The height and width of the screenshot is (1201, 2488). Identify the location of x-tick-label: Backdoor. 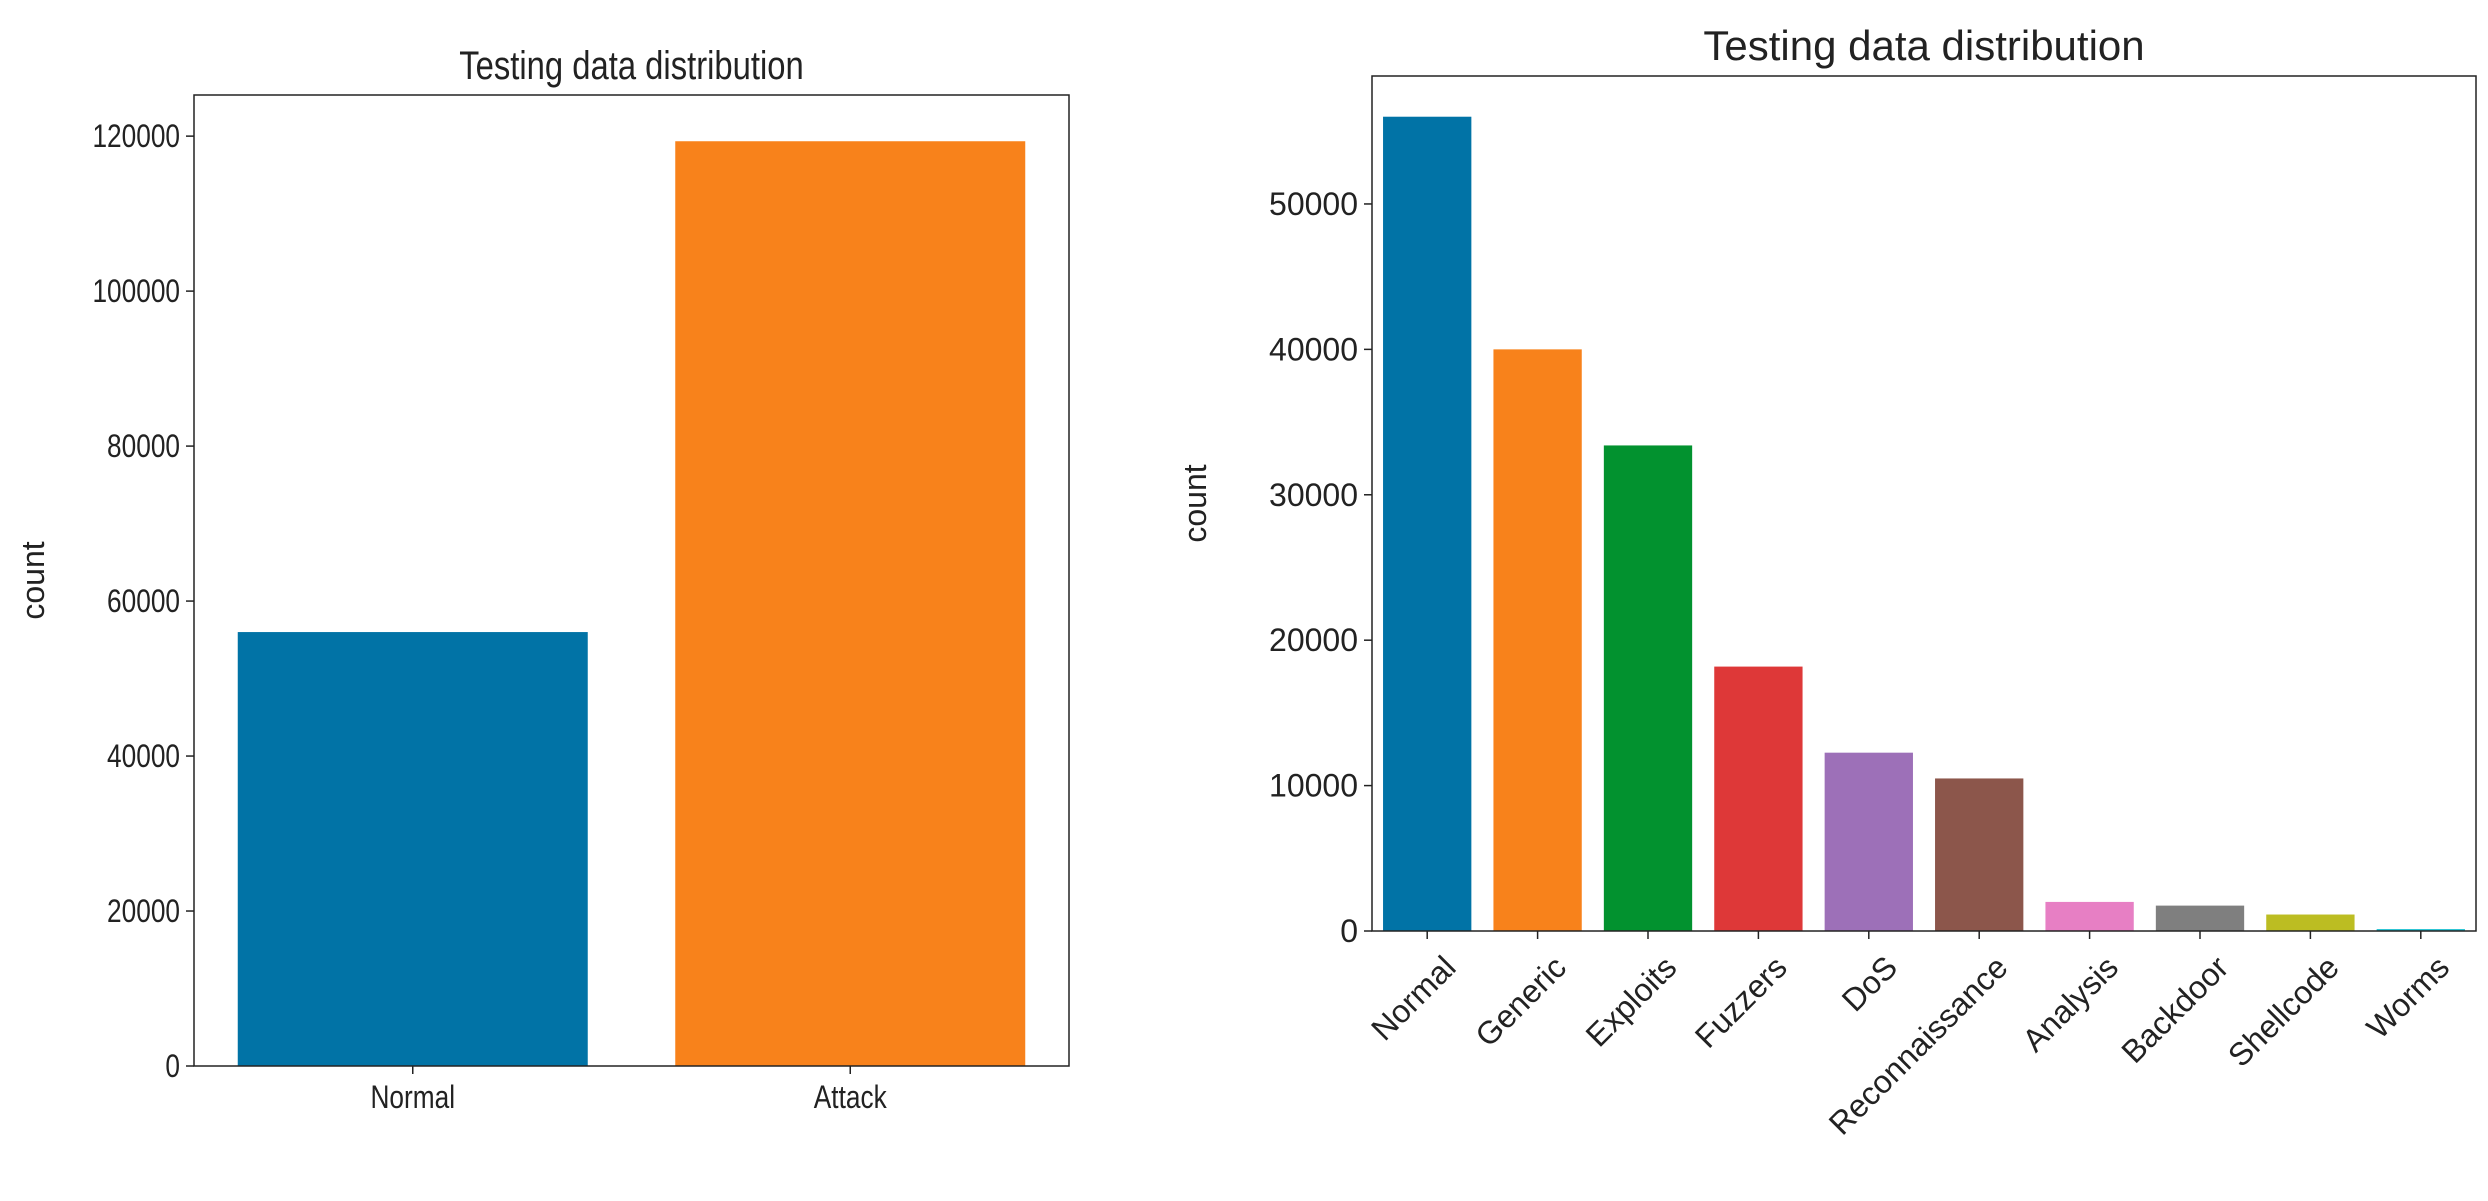
(2174, 1009).